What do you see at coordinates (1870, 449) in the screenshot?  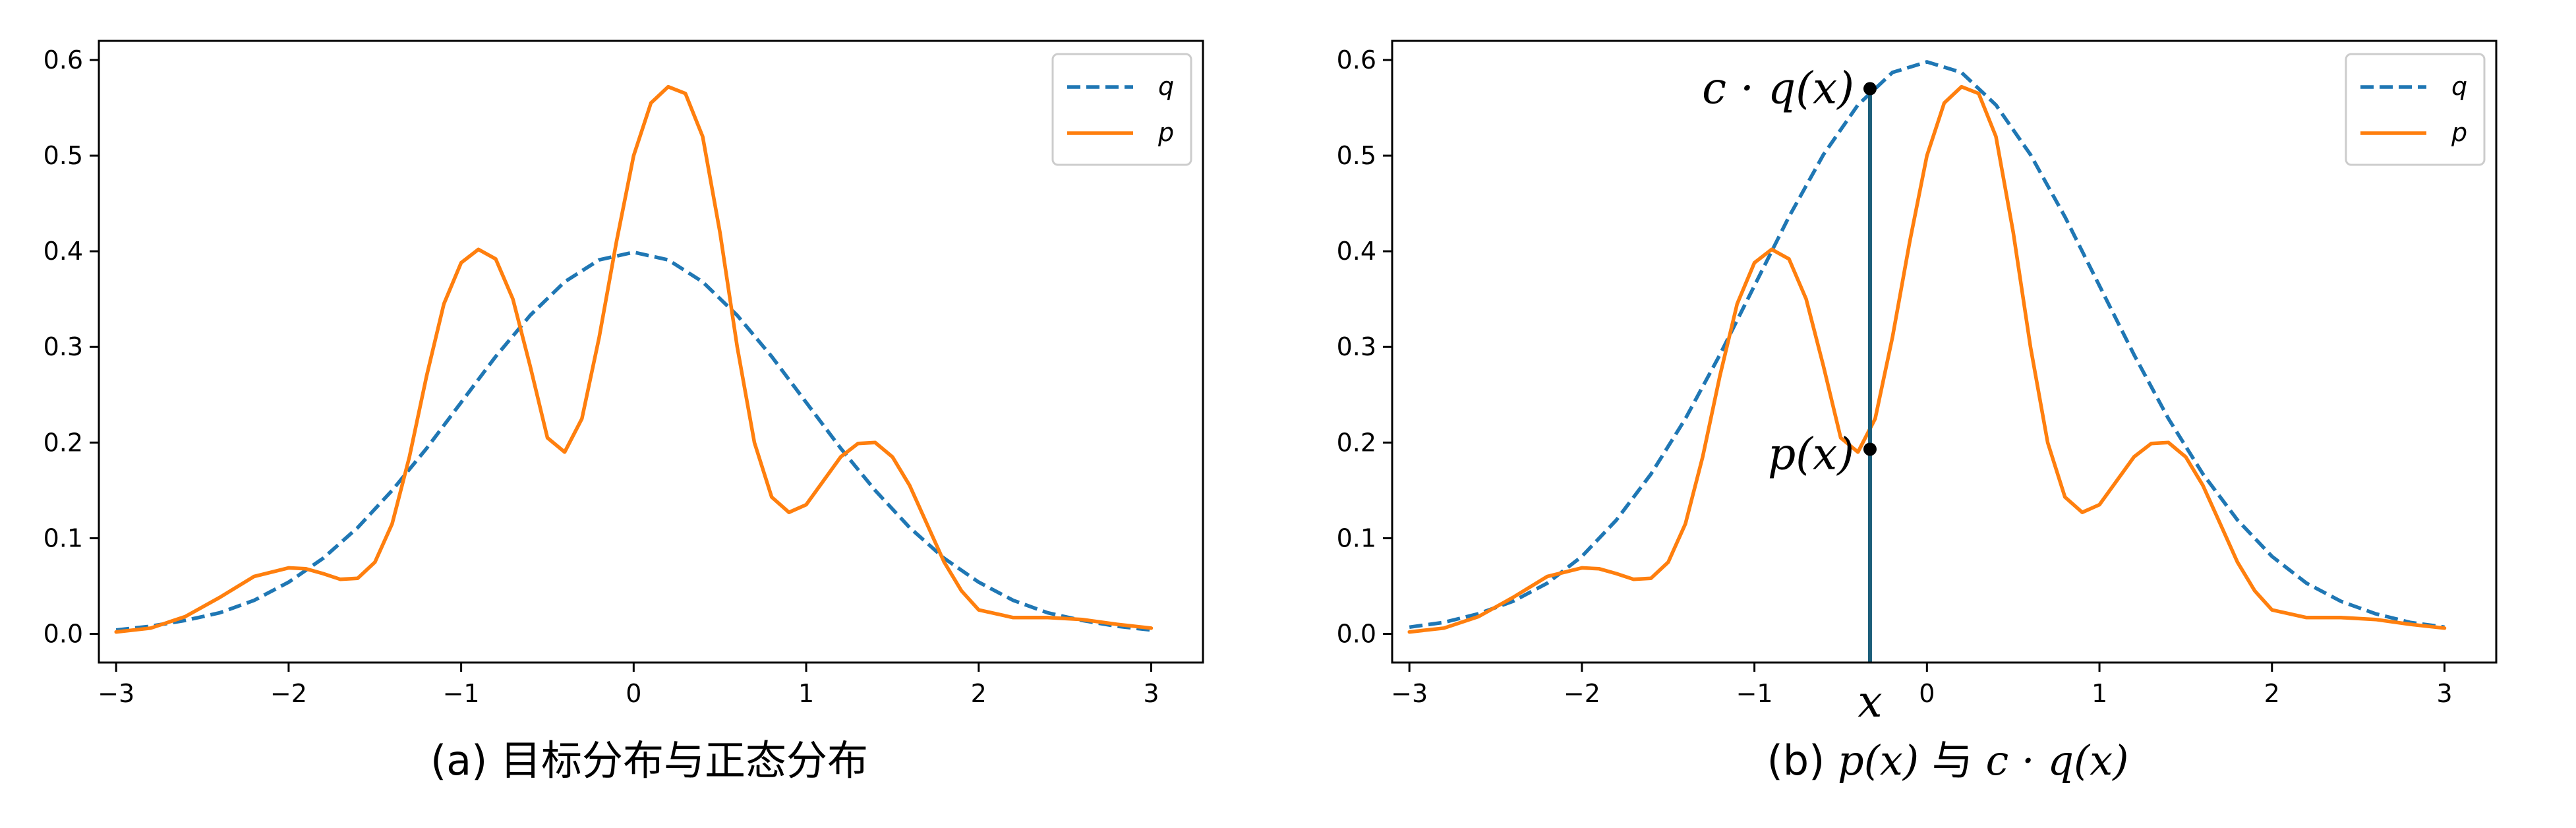 I see `point-p` at bounding box center [1870, 449].